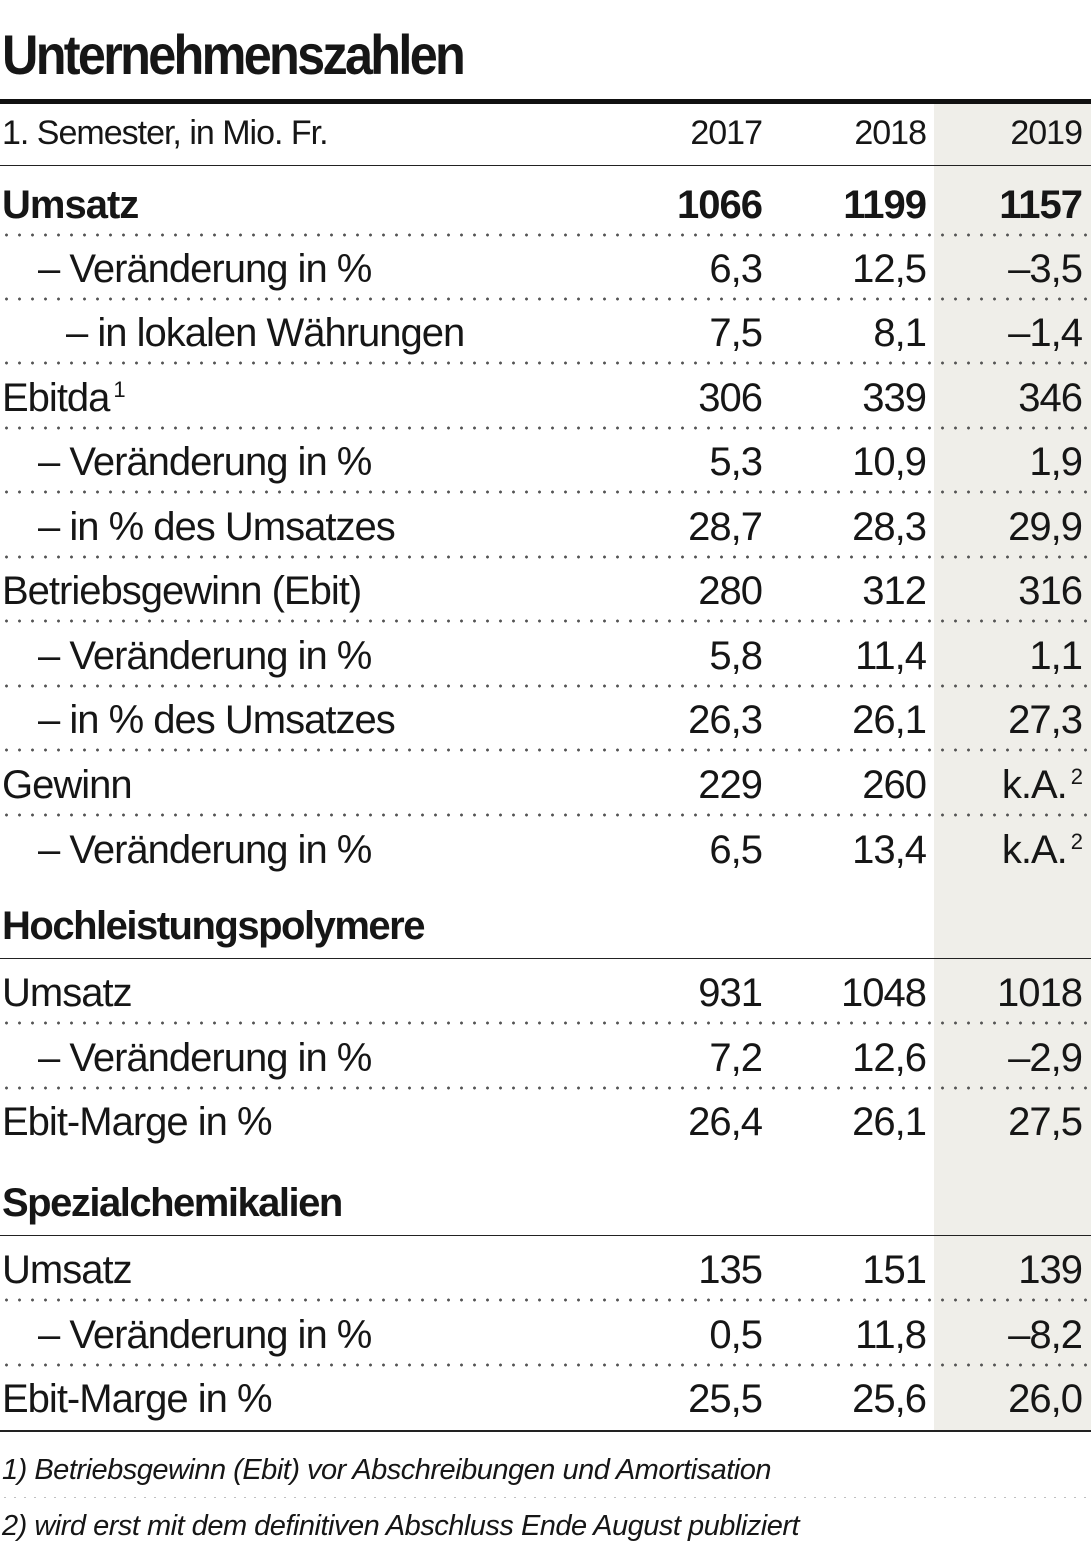  What do you see at coordinates (545, 1431) in the screenshot?
I see `table-bottom-rule` at bounding box center [545, 1431].